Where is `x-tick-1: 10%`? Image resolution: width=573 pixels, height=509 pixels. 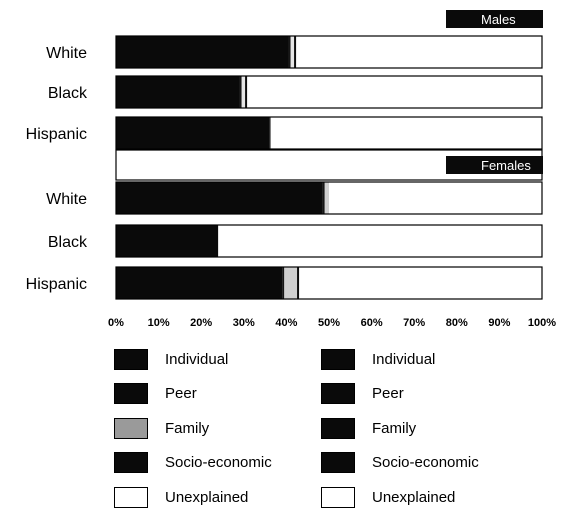 x-tick-1: 10% is located at coordinates (159, 323).